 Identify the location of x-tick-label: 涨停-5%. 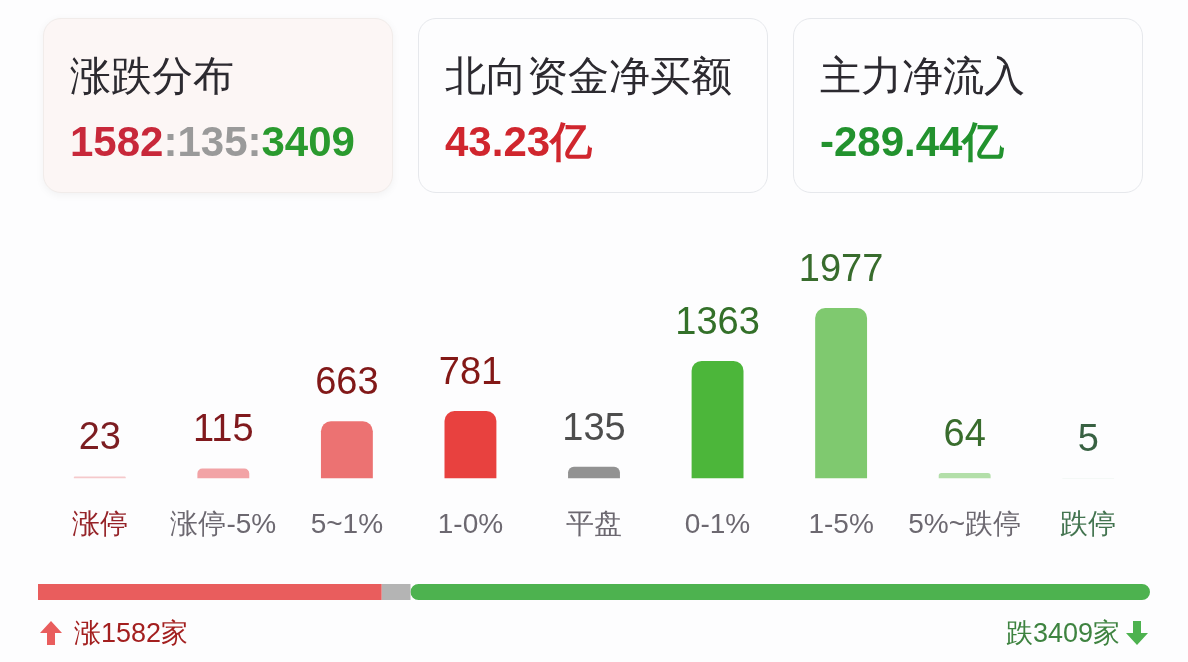
(223, 523).